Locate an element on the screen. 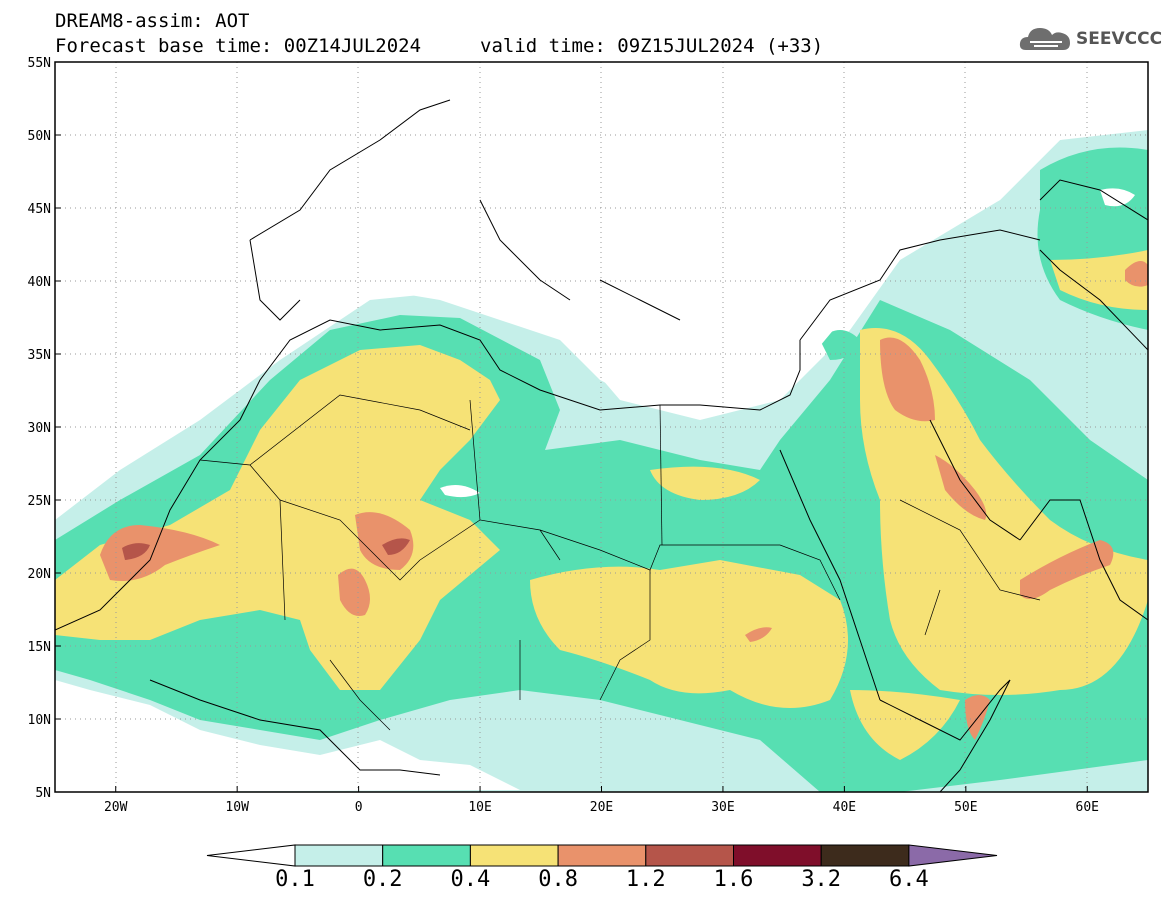 This screenshot has width=1165, height=905. lat-tick-label: 55N is located at coordinates (39, 63).